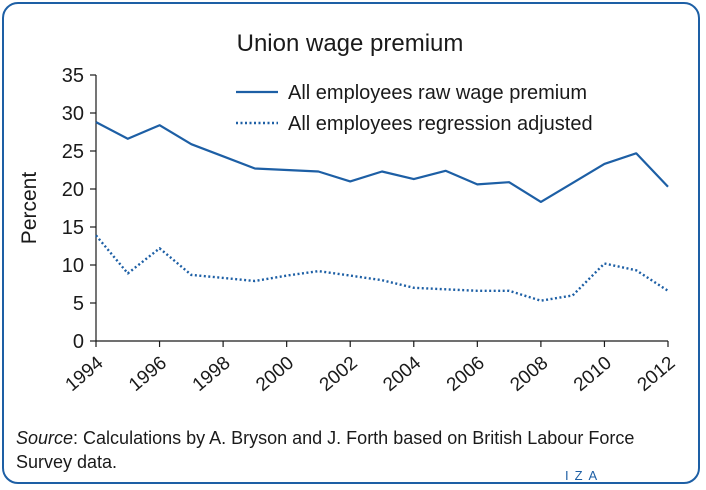  Describe the element at coordinates (350, 43) in the screenshot. I see `chart-title: Union wage premium` at that location.